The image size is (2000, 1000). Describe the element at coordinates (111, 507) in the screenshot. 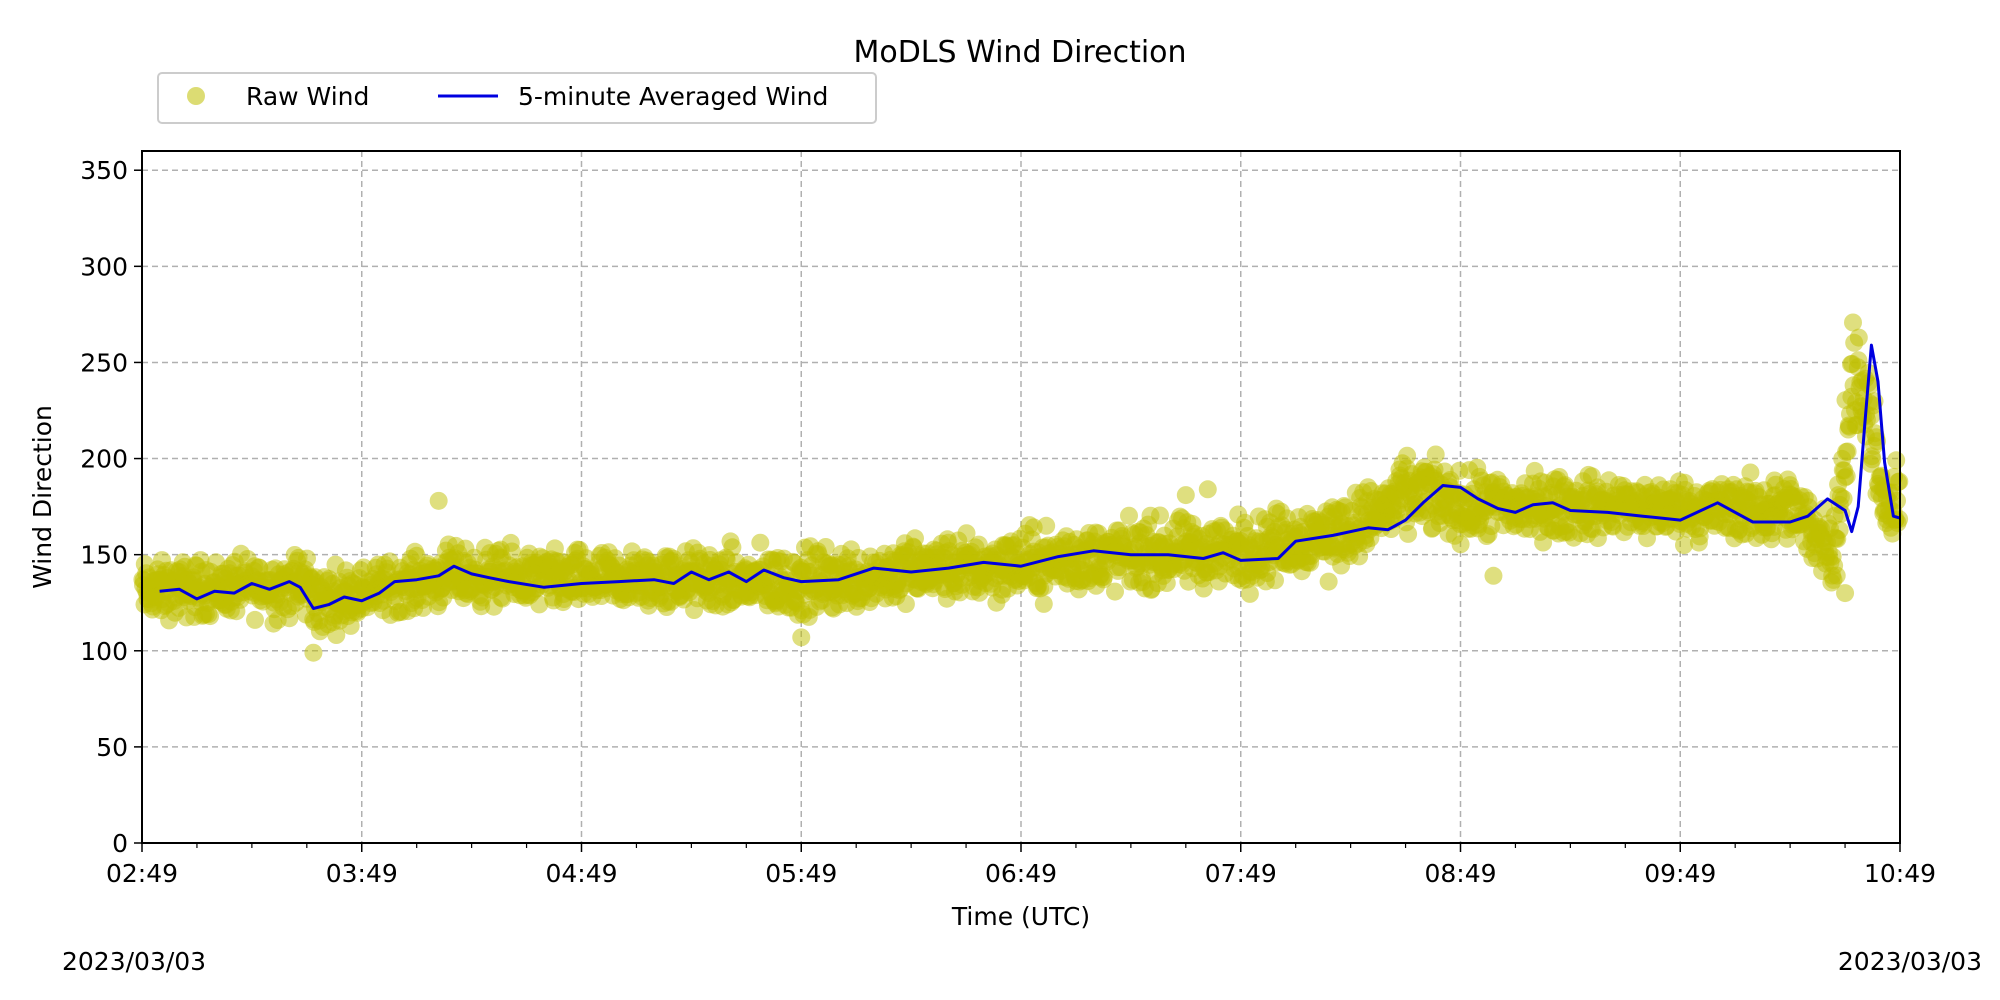

I see `y-axis: 0 50 100 150 200 250 300 350` at that location.